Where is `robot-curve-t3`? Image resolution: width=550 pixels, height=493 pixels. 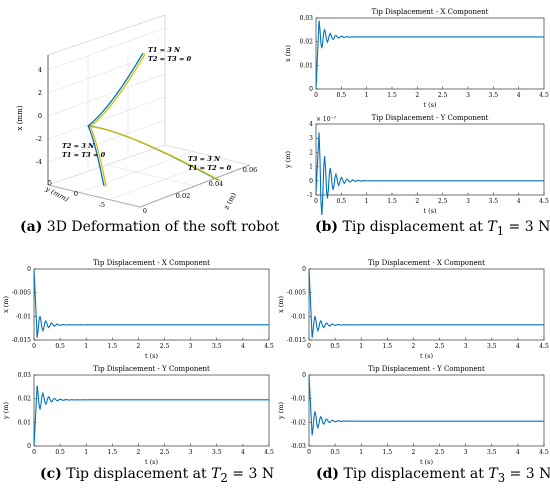
robot-curve-t3 is located at coordinates (155, 154).